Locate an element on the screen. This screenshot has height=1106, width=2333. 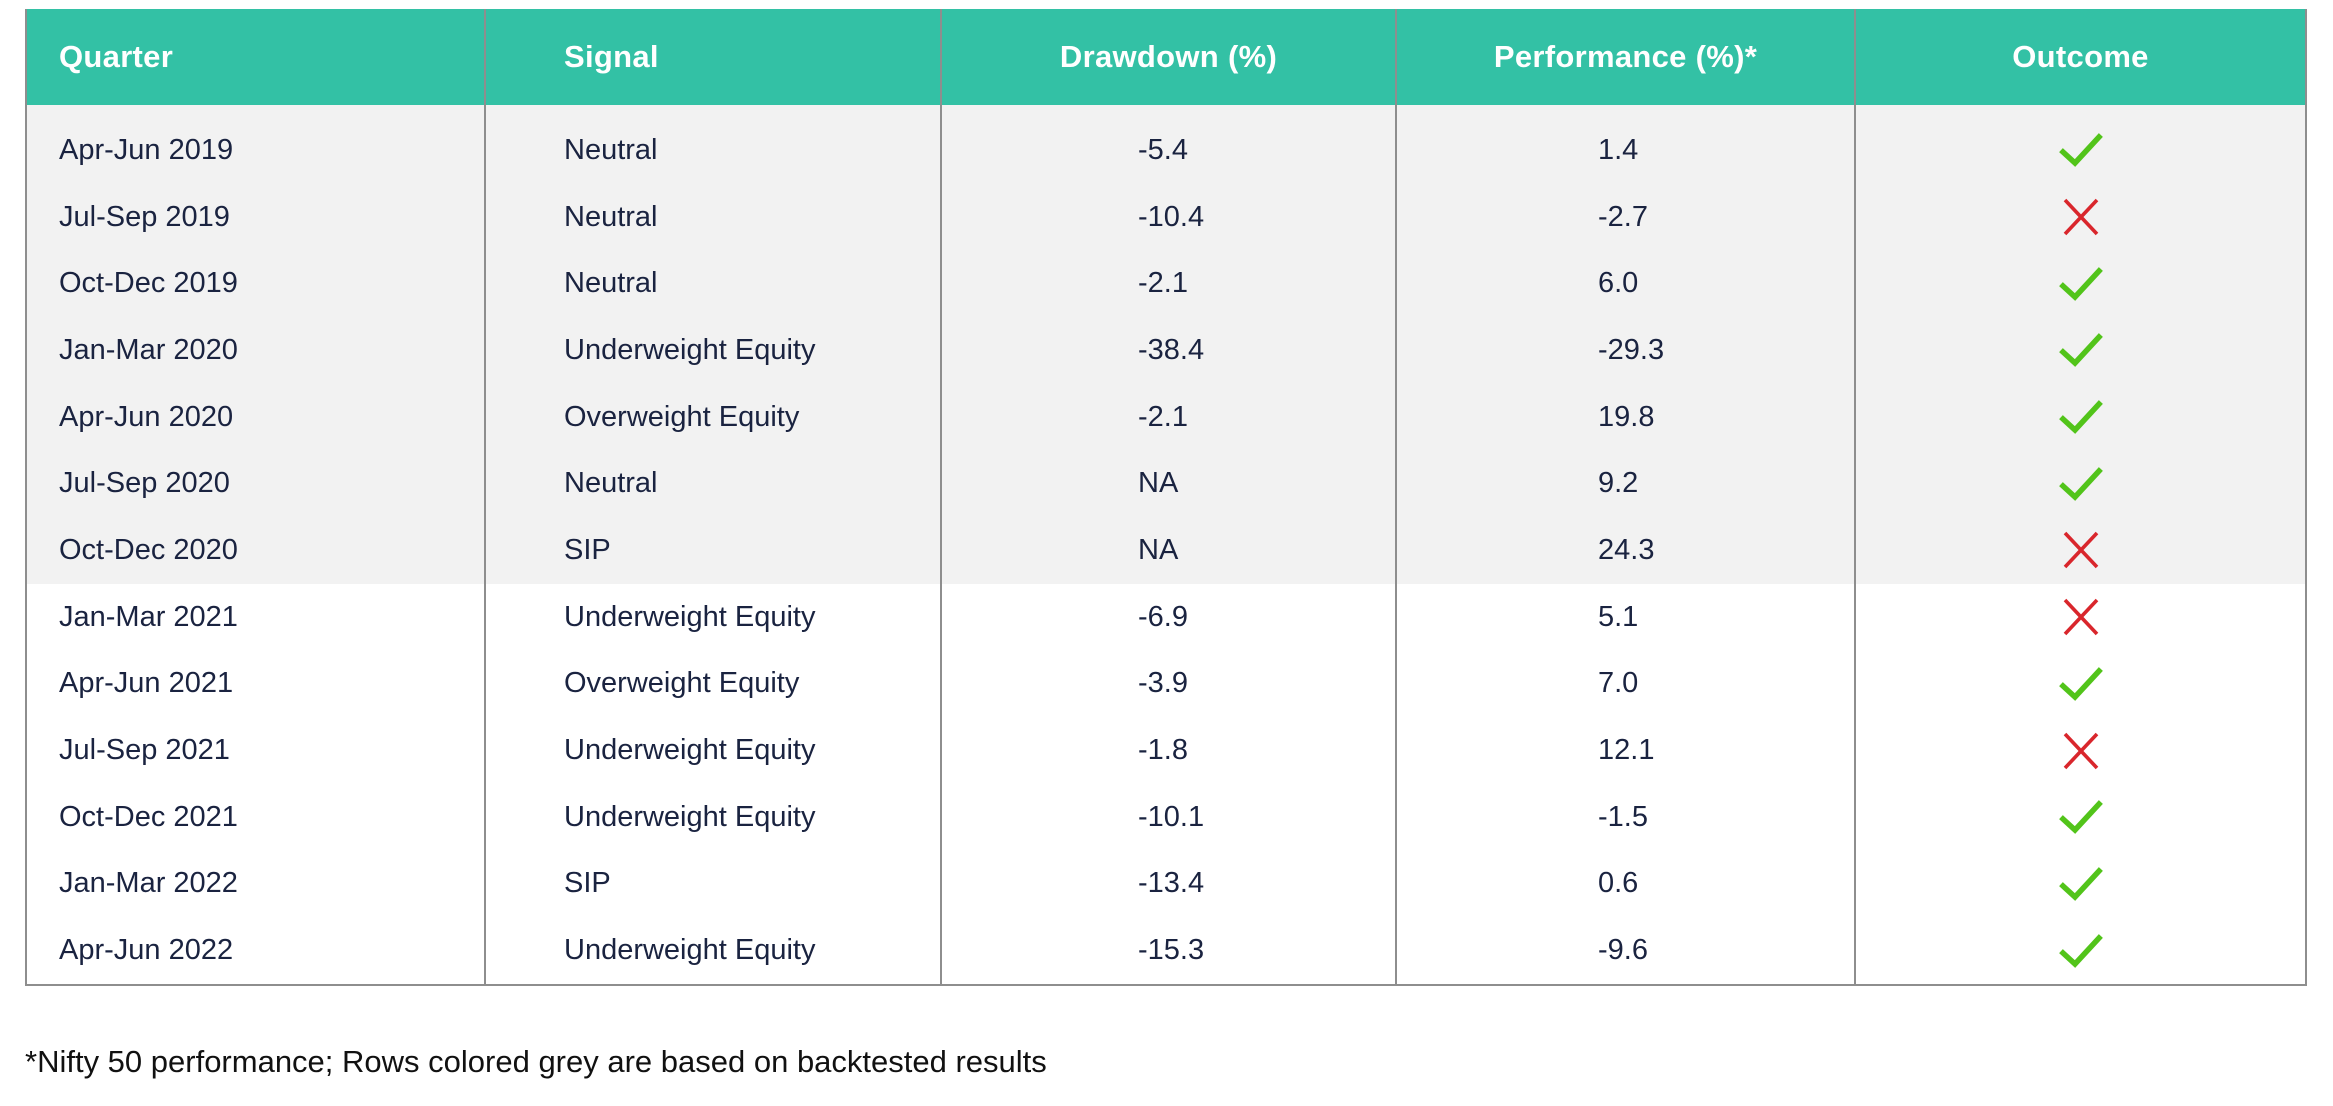
table-row: Apr-Jun 2020 Overweight Equity -2.1 19.8 is located at coordinates (1166, 417).